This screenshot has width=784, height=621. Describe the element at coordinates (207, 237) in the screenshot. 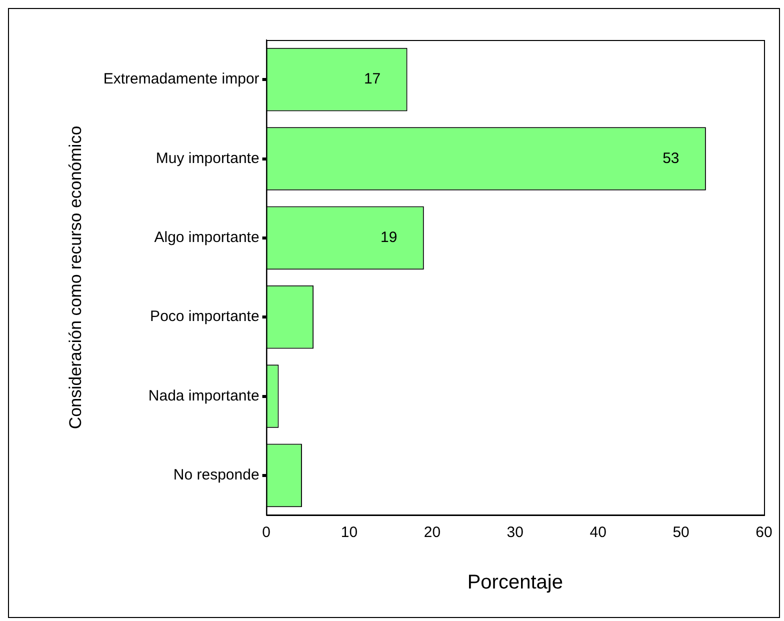

I see `y-tick-label: Algo importante` at that location.